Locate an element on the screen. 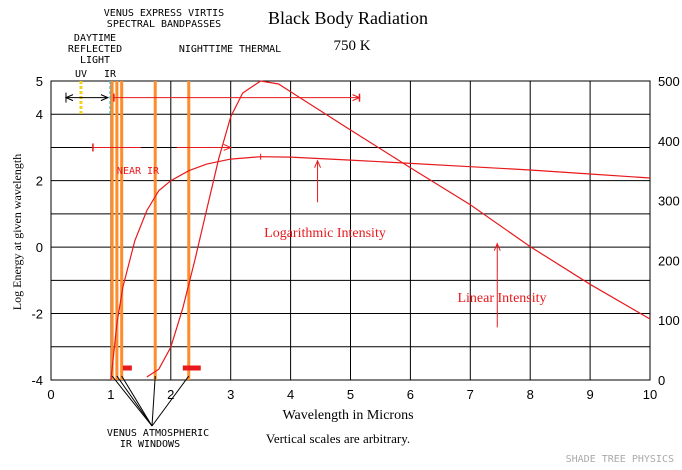 This screenshot has width=682, height=470. near-ir-range-arrow-right is located at coordinates (227, 147).